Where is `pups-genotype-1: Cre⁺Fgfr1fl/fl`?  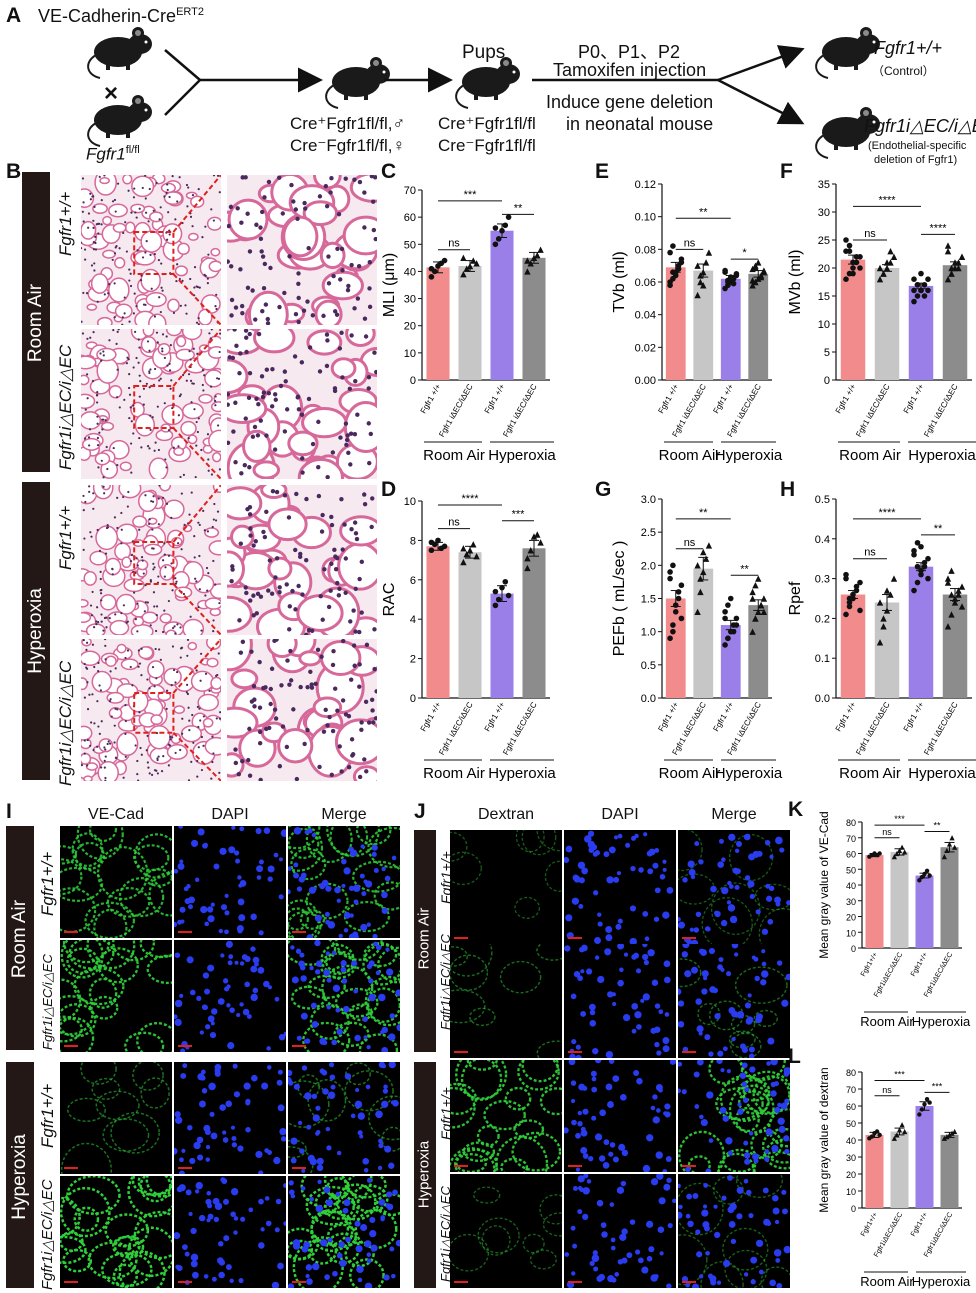 pups-genotype-1: Cre⁺Fgfr1fl/fl is located at coordinates (487, 123).